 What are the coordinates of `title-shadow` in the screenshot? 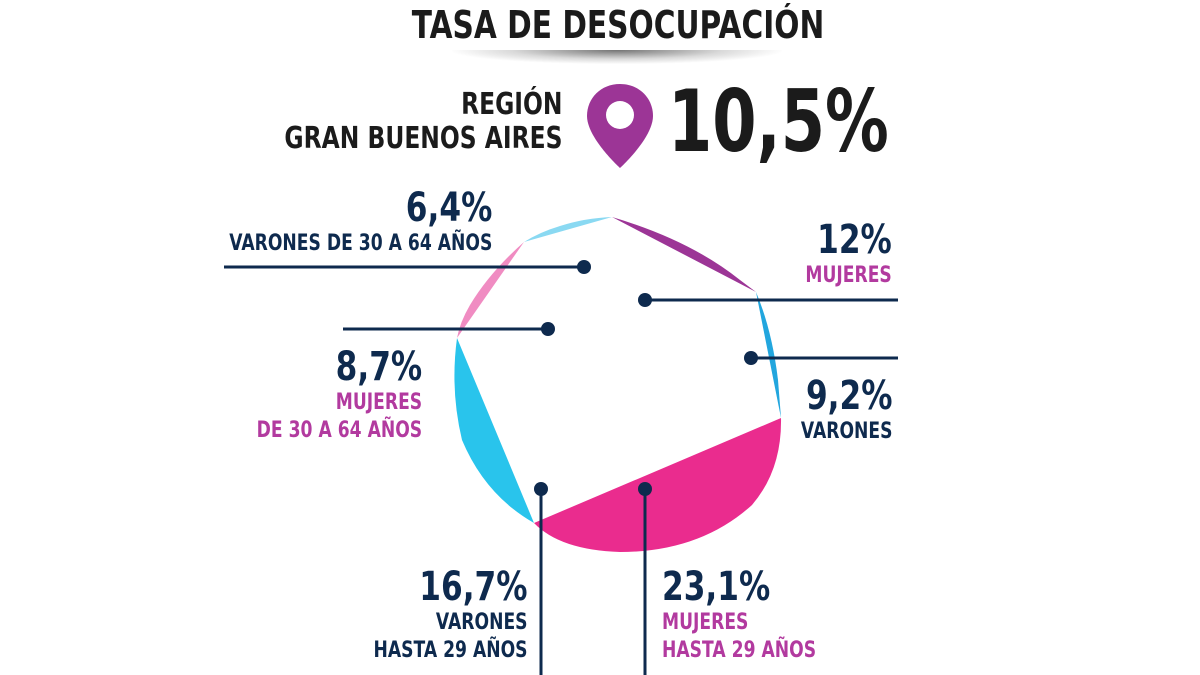 It's located at (617, 57).